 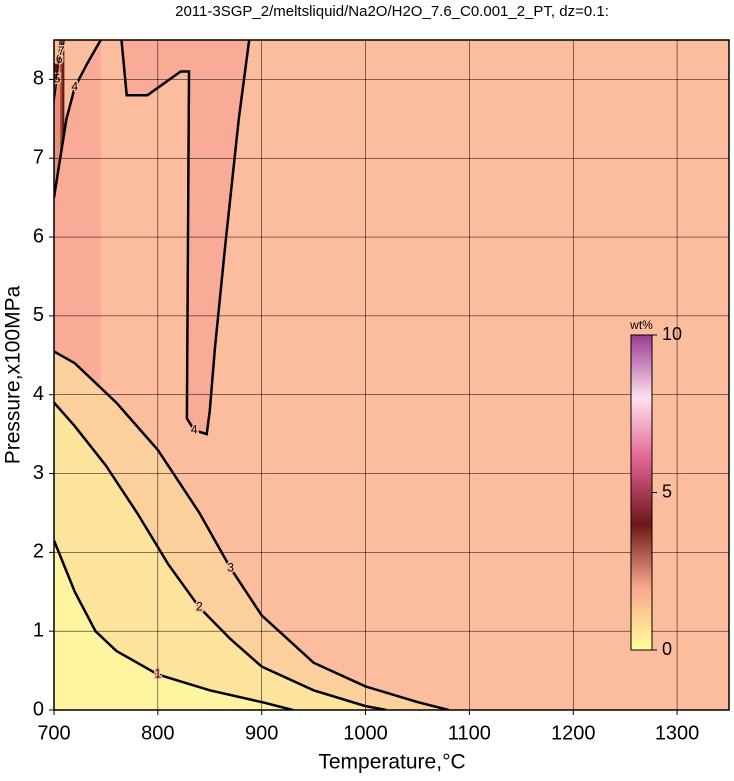 I want to click on contour-label: 7, so click(x=61, y=51).